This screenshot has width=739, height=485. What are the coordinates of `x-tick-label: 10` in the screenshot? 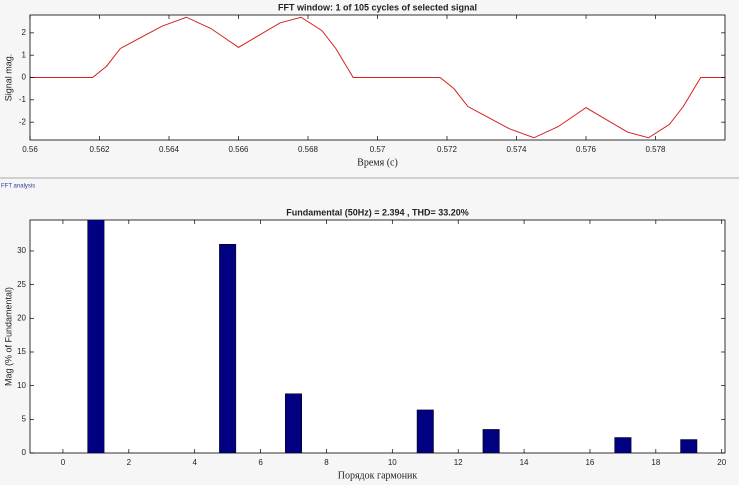 It's located at (392, 462).